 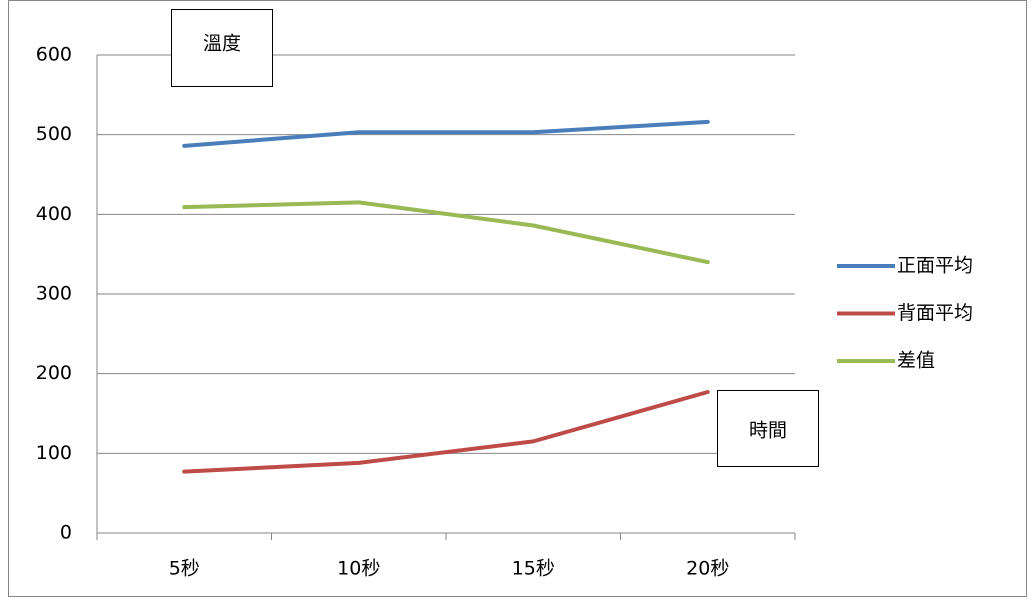 What do you see at coordinates (358, 569) in the screenshot?
I see `x-tick-label: 10秒` at bounding box center [358, 569].